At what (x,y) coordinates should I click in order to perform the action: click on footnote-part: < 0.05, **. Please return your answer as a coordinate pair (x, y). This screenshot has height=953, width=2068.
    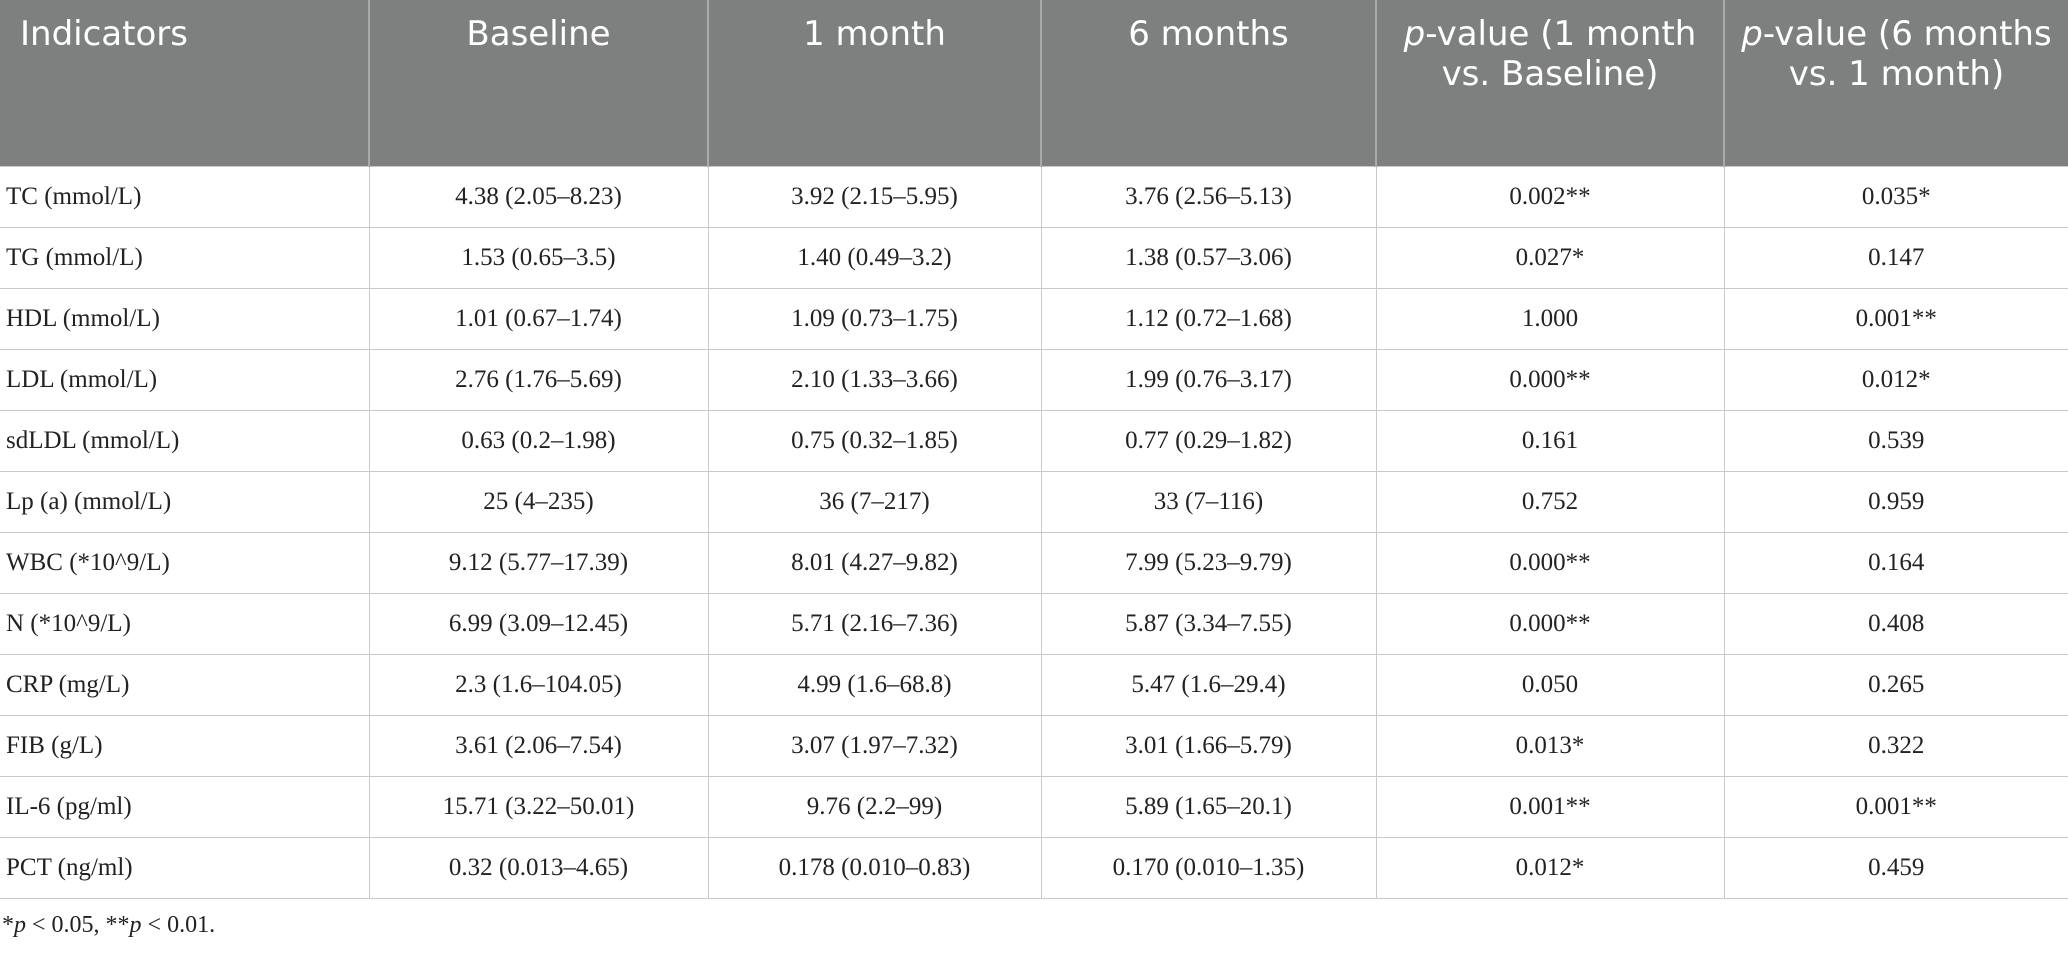
    Looking at the image, I should click on (78, 925).